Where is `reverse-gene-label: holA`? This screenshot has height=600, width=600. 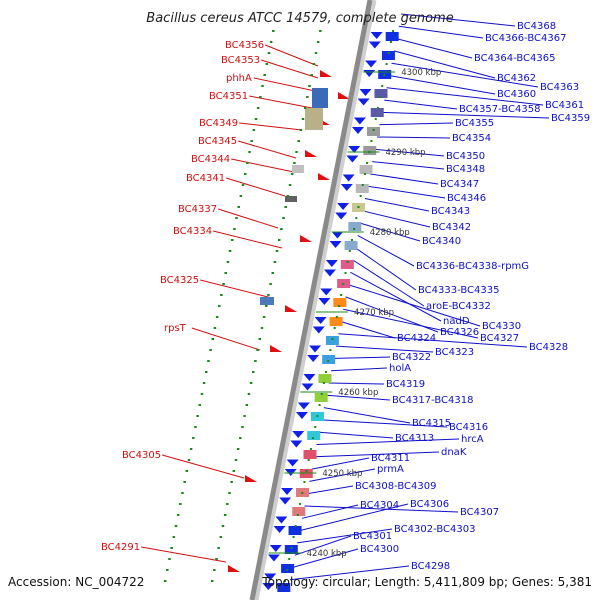 reverse-gene-label: holA is located at coordinates (400, 368).